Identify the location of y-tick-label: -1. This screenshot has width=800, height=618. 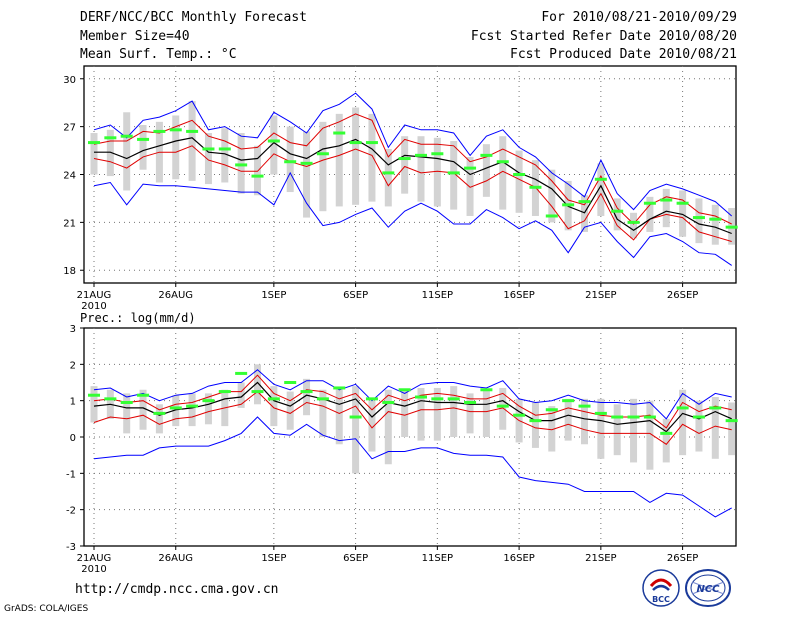
(71, 474).